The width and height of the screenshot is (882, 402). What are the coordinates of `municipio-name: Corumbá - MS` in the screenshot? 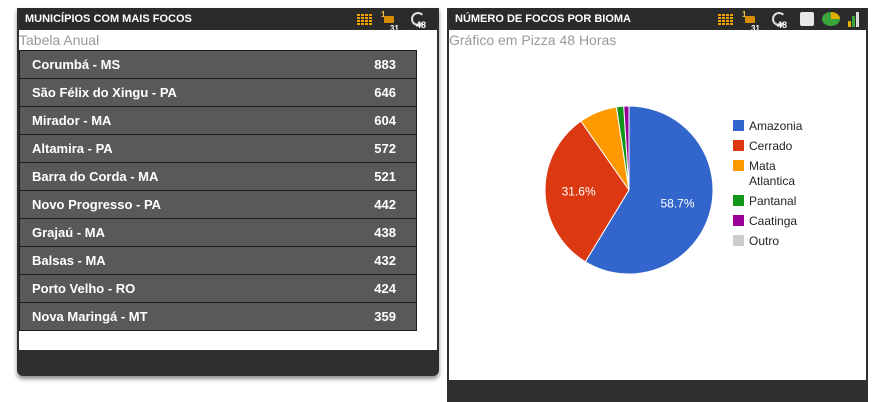 It's located at (76, 64).